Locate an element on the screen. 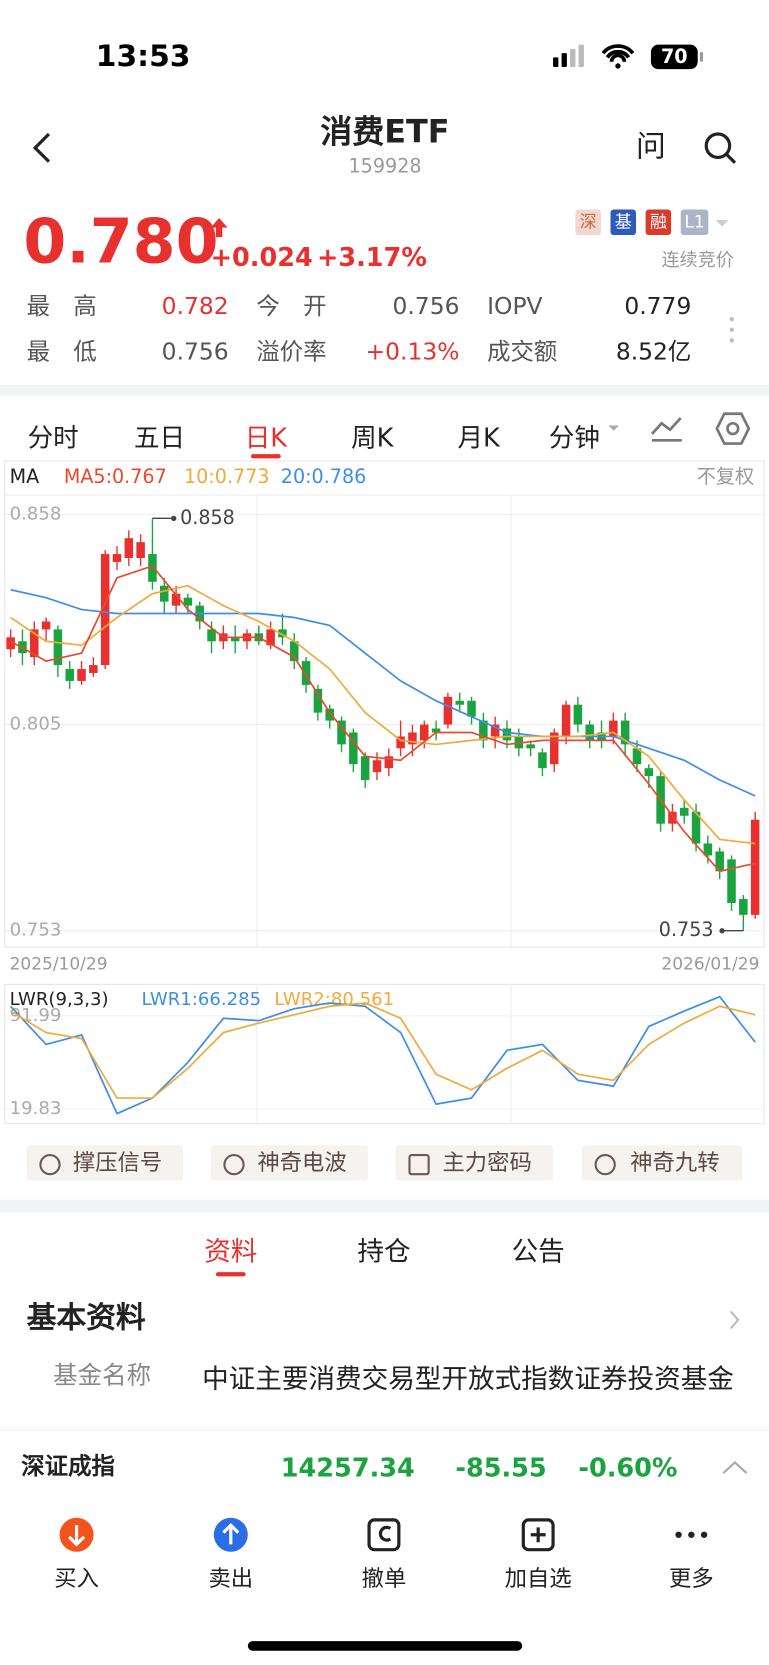  y-tick-label: 19.83 is located at coordinates (36, 1108).